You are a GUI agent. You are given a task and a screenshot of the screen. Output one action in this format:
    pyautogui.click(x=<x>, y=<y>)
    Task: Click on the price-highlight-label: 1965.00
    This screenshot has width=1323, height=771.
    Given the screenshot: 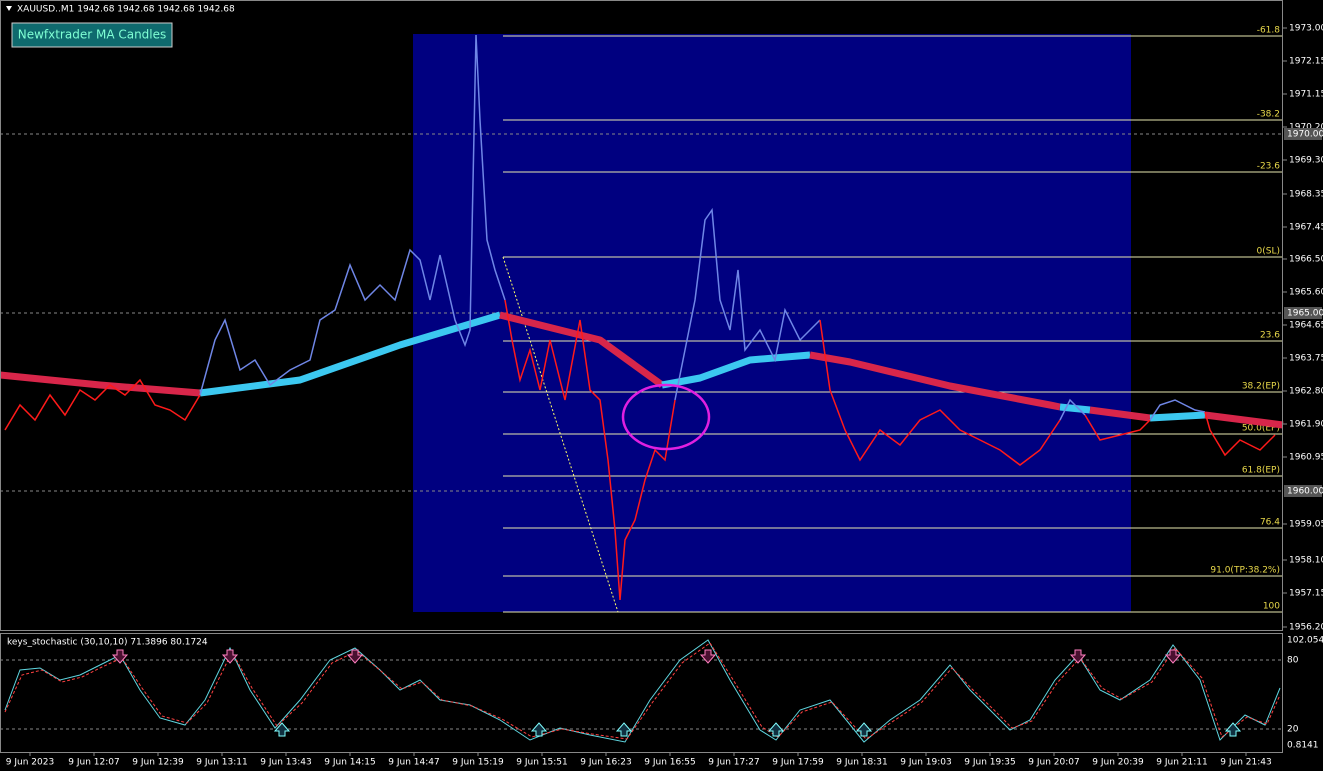 What is the action you would take?
    pyautogui.click(x=1305, y=314)
    